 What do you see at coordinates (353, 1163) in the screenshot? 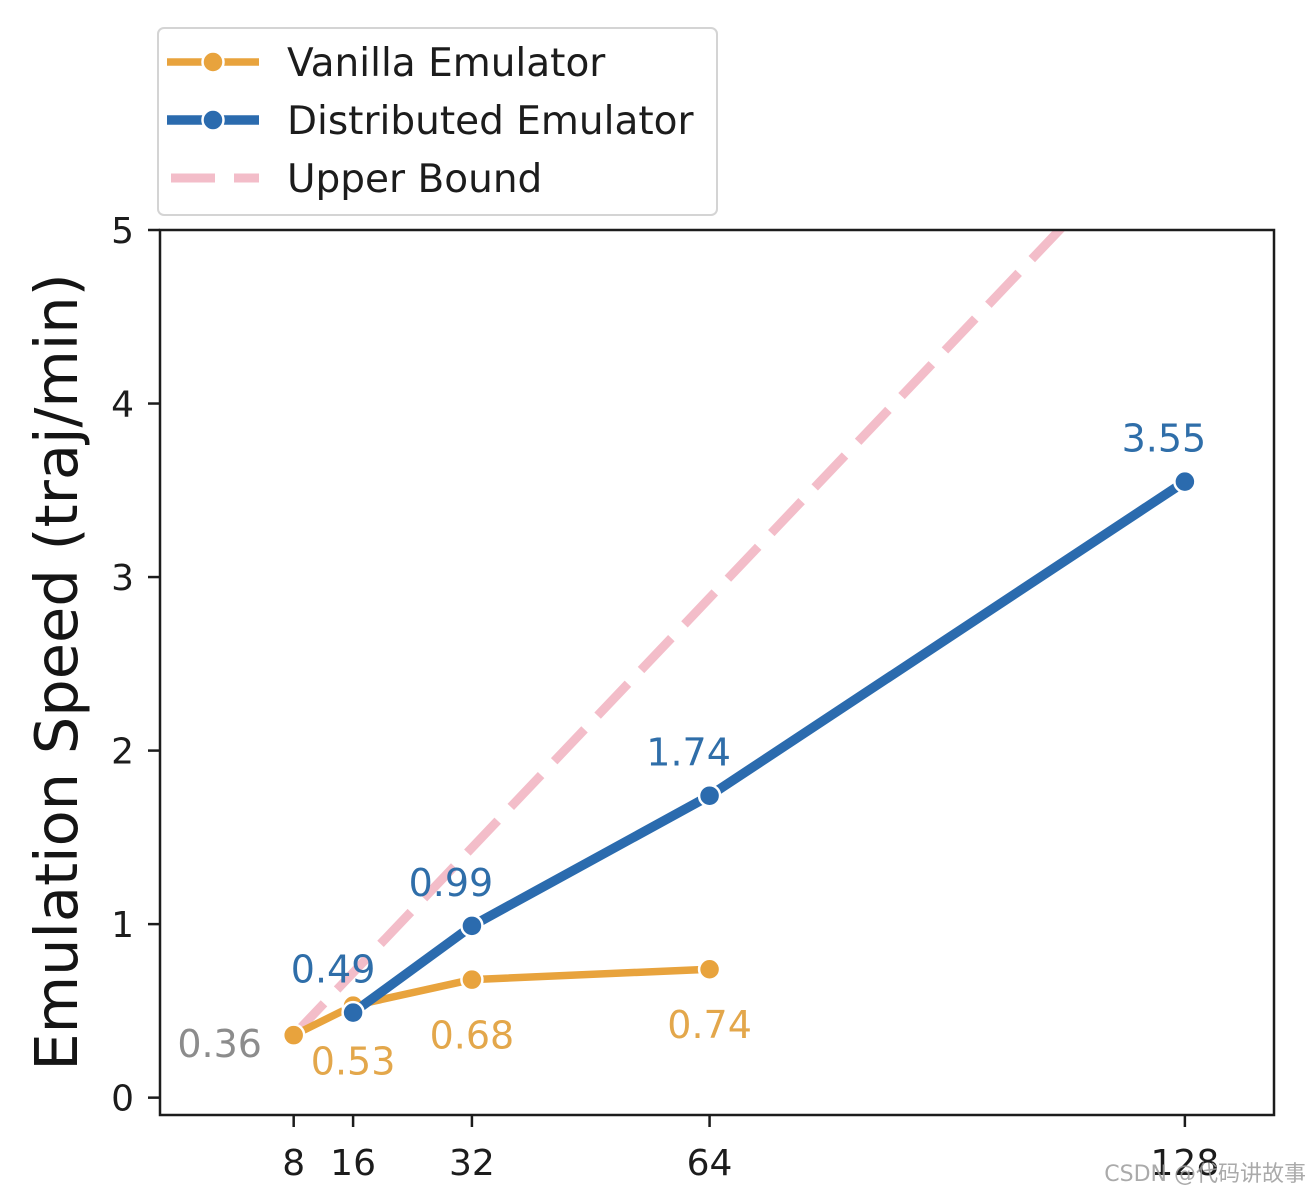
I see `x-tick-label: 16` at bounding box center [353, 1163].